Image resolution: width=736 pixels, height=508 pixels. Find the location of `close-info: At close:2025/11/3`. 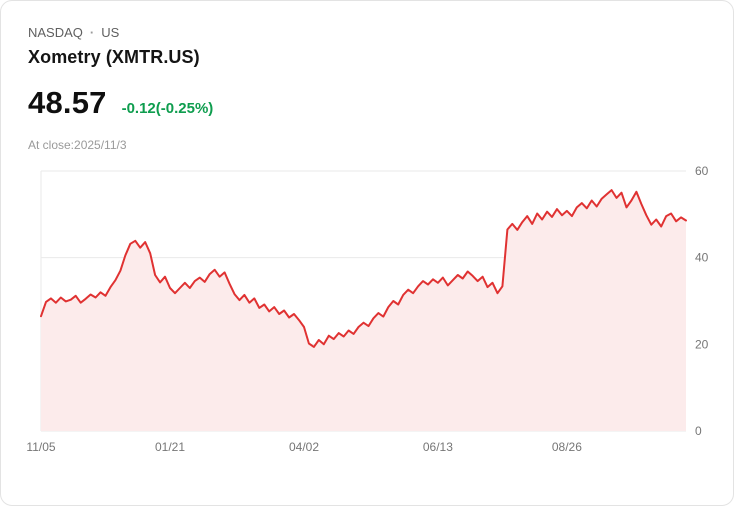

close-info: At close:2025/11/3 is located at coordinates (77, 145).